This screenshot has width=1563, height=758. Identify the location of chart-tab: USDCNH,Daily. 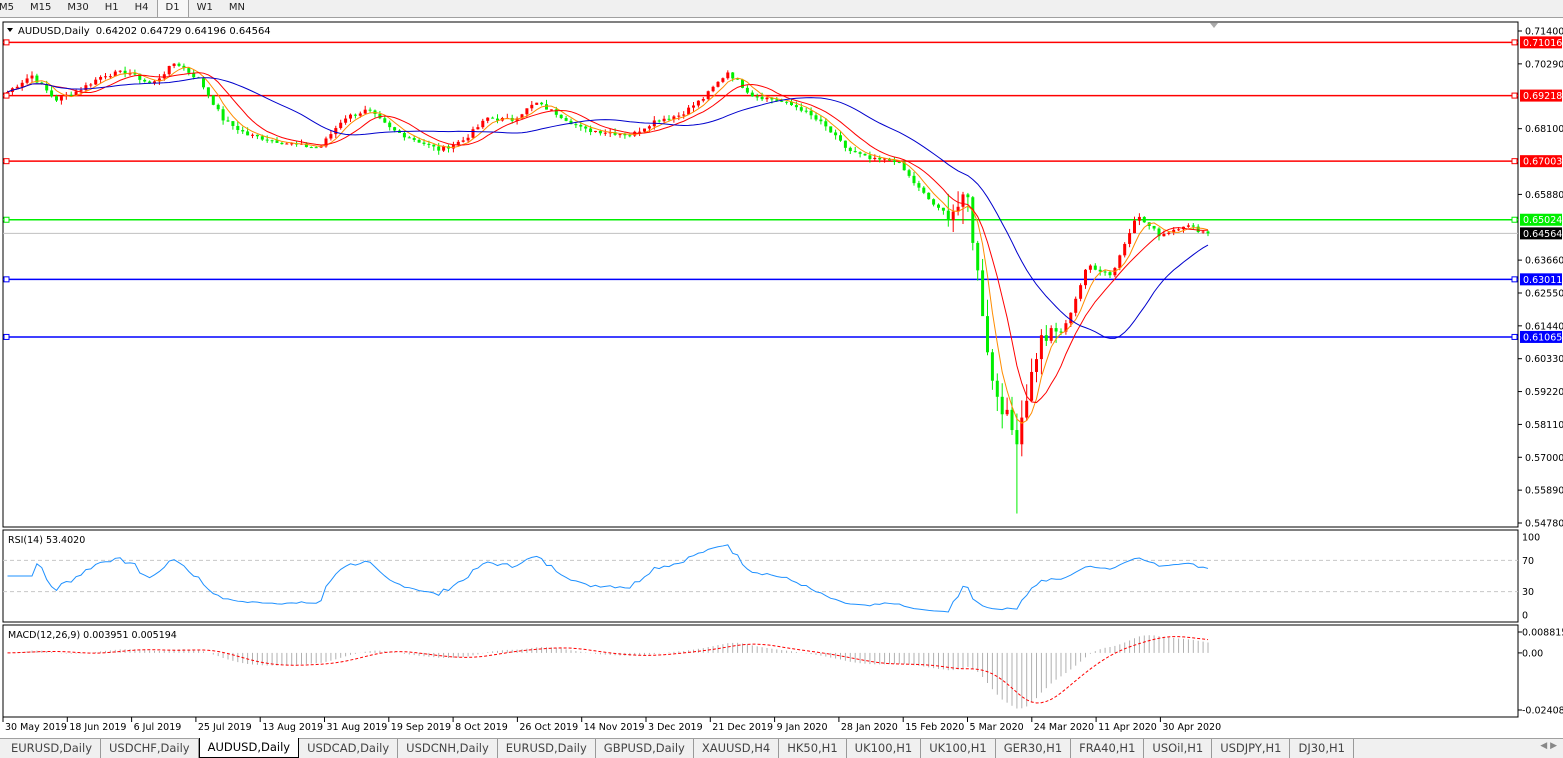
(448, 748).